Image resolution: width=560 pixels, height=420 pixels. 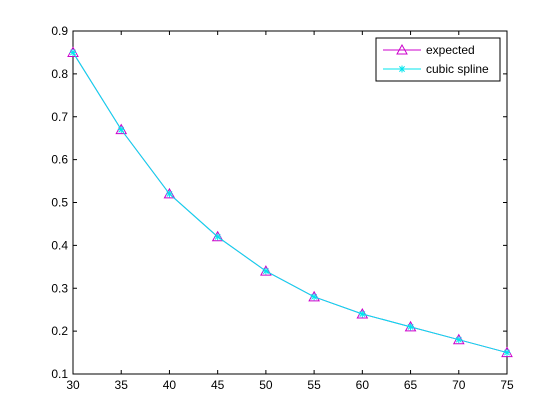 What do you see at coordinates (122, 385) in the screenshot?
I see `x-tick-label: 35` at bounding box center [122, 385].